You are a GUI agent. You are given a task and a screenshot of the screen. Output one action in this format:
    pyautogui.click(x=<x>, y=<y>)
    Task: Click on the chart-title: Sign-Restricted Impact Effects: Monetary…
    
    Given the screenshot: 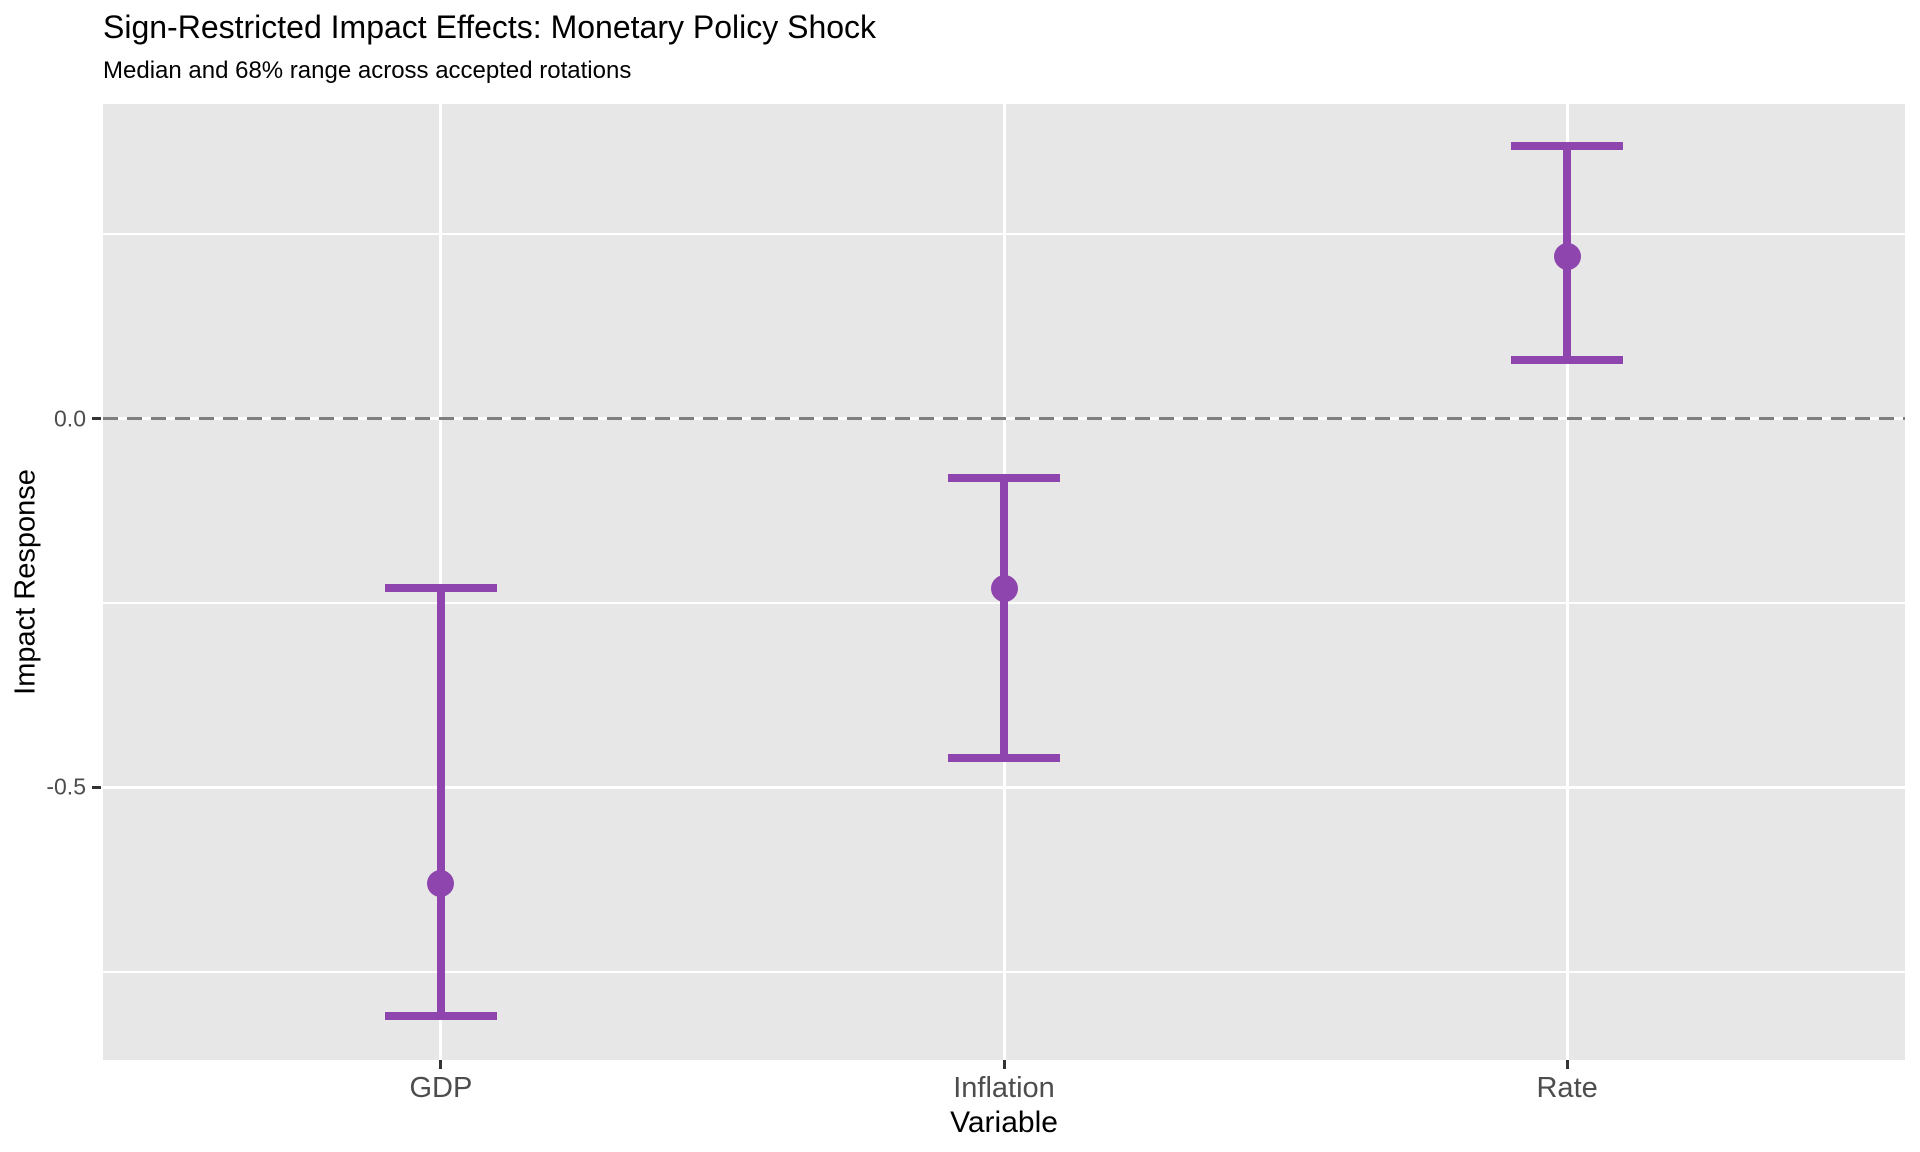 What is the action you would take?
    pyautogui.click(x=490, y=27)
    